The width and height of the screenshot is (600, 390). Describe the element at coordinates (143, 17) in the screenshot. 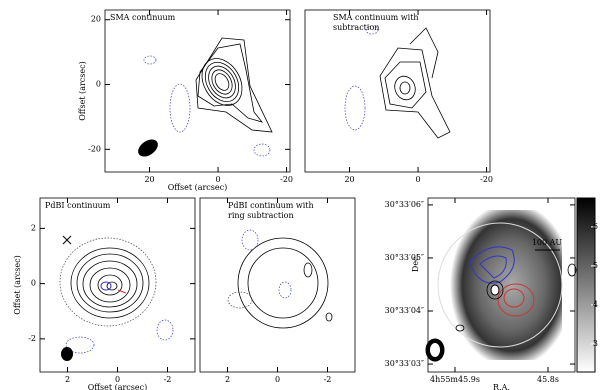

I see `panel-title: SMA continuum` at that location.